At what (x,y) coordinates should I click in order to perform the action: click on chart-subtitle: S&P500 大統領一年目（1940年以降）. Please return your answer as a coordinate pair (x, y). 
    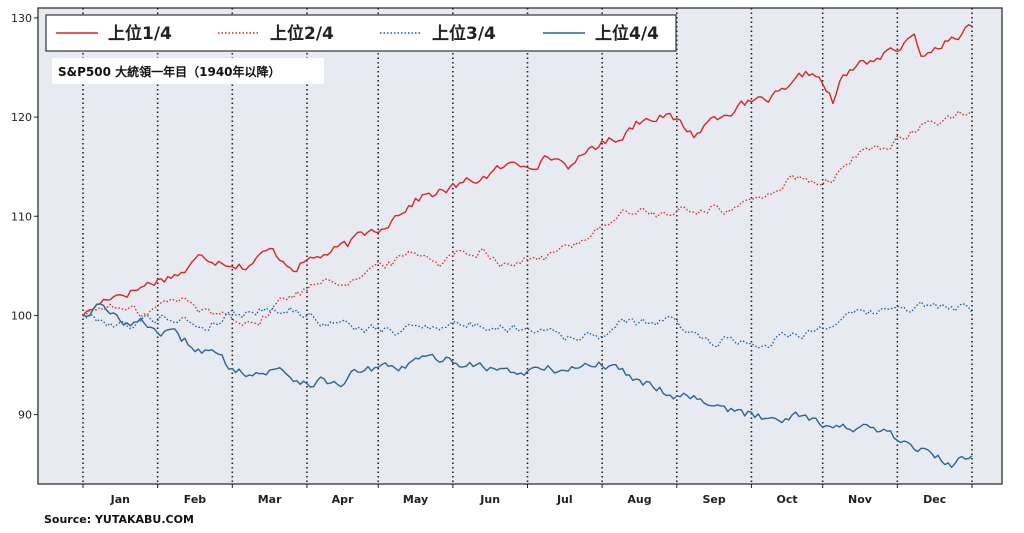
    Looking at the image, I should click on (169, 71).